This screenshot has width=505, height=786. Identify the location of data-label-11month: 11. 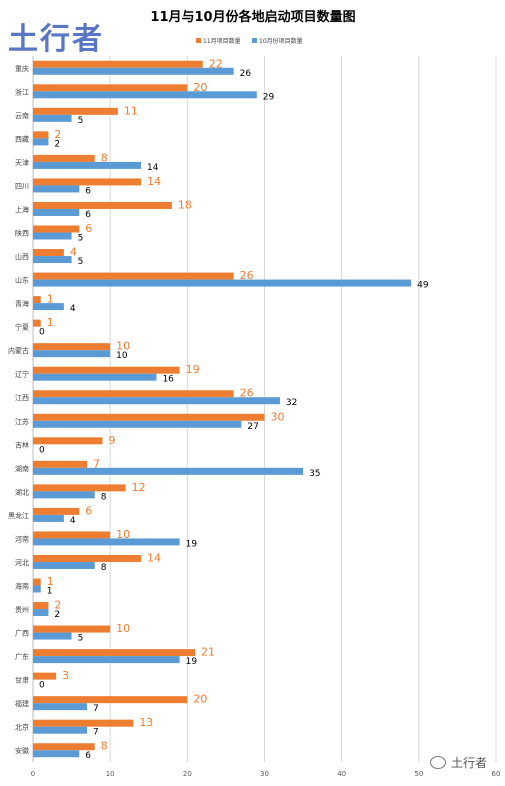
(131, 110).